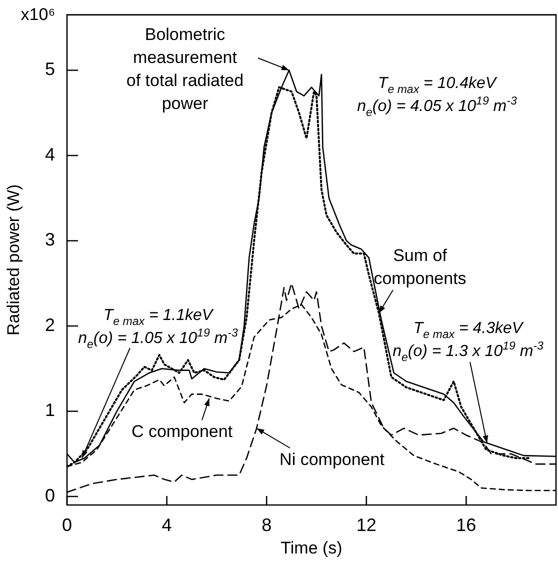 Image resolution: width=558 pixels, height=563 pixels. I want to click on y-tick-label: 2, so click(49, 324).